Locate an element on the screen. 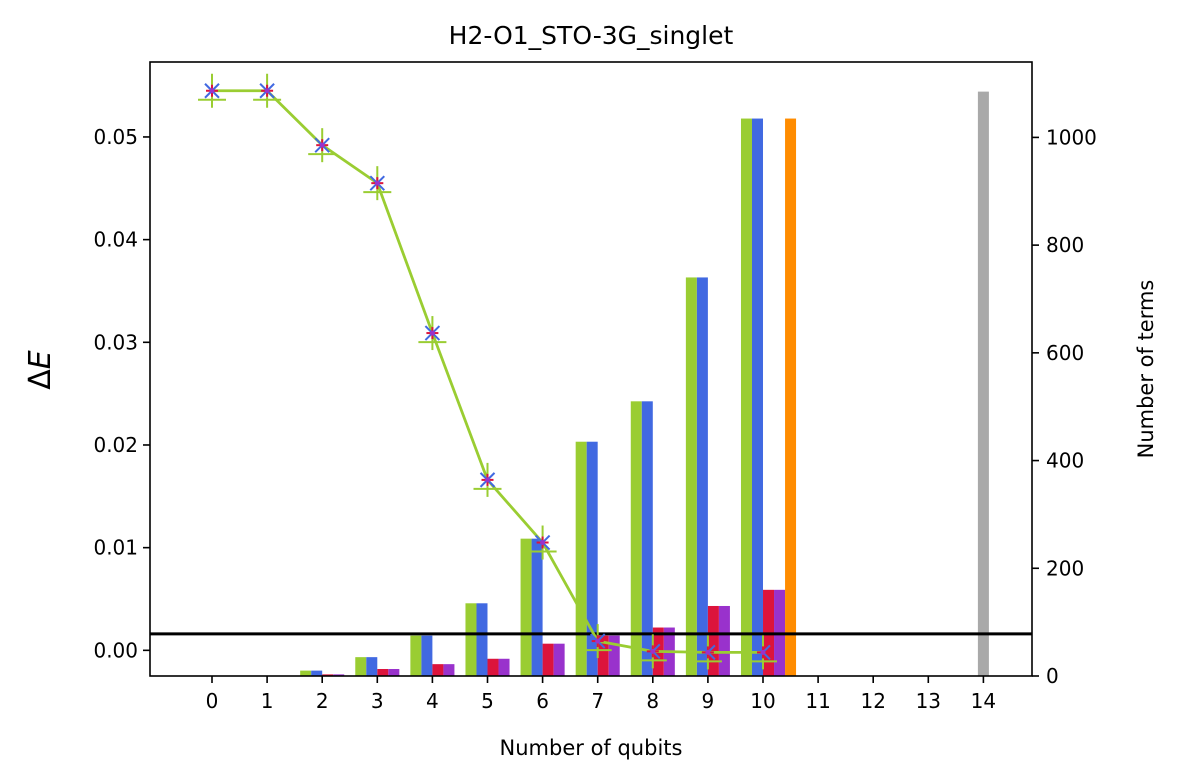  x-ticks: 0 1 2 3 4 5 6 7 8 9 10 11 12 13 14 is located at coordinates (601, 694).